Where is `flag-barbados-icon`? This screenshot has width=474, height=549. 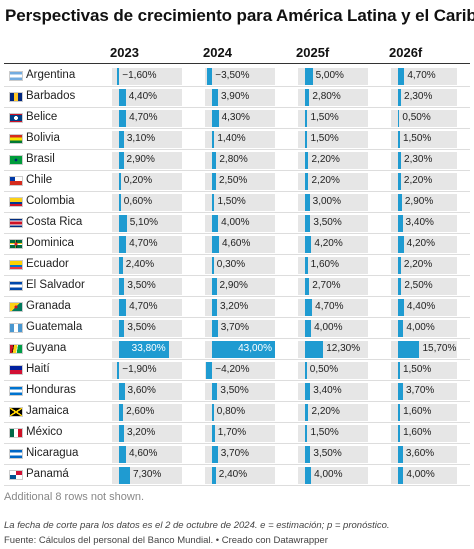
flag-barbados-icon is located at coordinates (16, 97).